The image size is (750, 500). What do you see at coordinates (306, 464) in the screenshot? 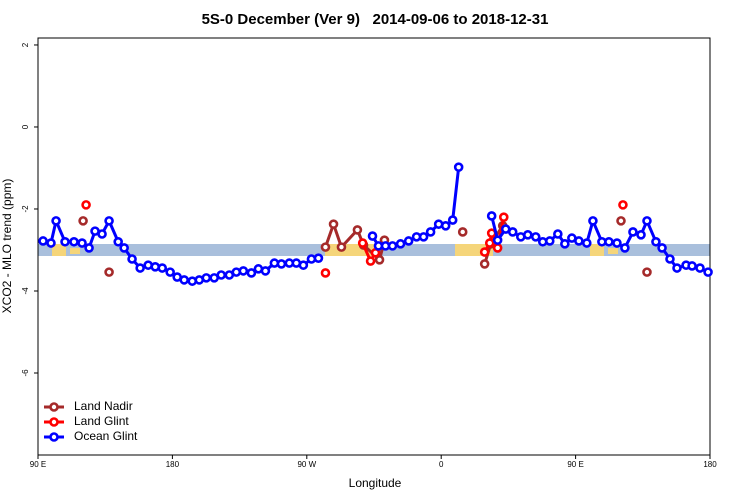
I see `x-tick-label: 90 W` at bounding box center [306, 464].